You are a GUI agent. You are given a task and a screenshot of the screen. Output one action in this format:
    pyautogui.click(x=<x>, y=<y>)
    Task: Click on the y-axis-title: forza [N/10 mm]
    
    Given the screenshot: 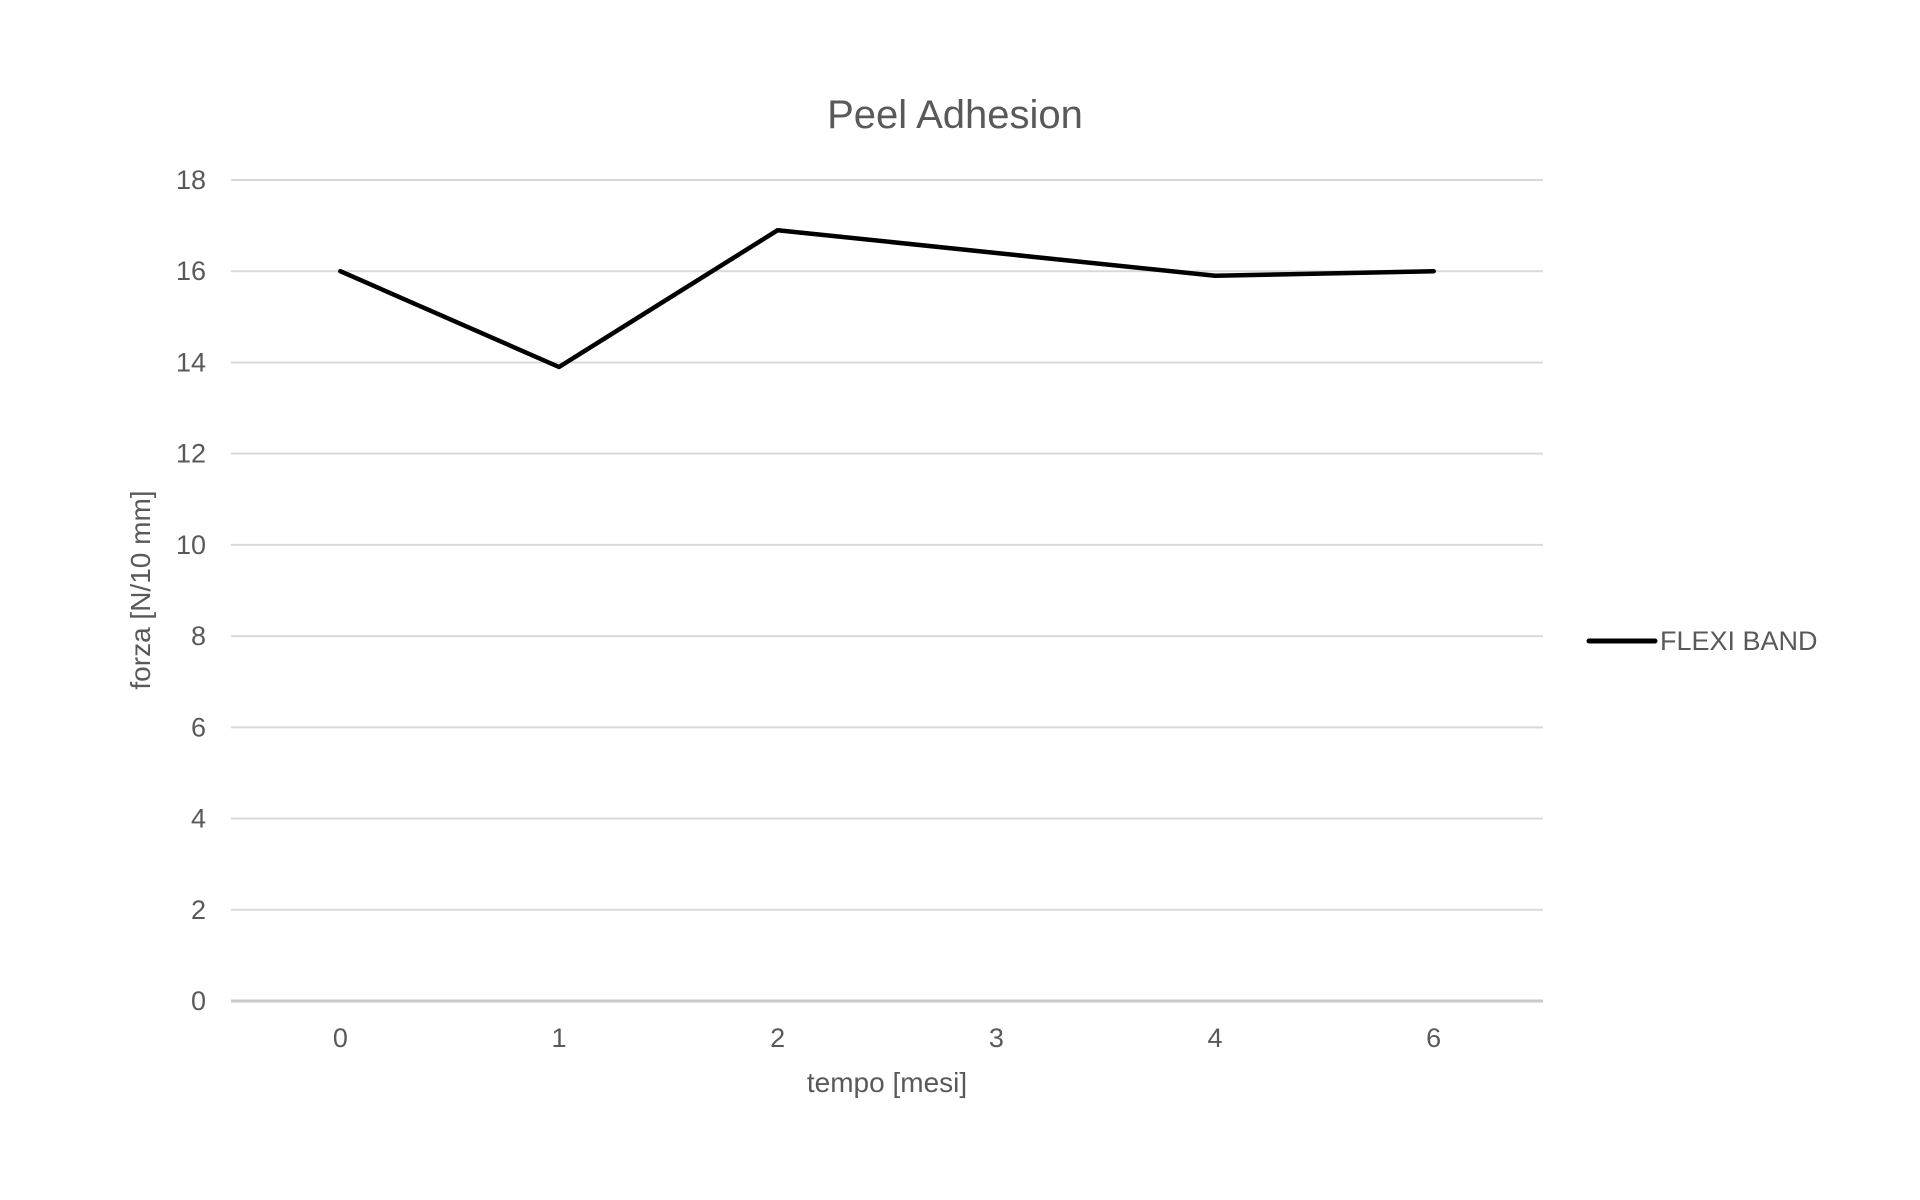 What is the action you would take?
    pyautogui.click(x=140, y=589)
    